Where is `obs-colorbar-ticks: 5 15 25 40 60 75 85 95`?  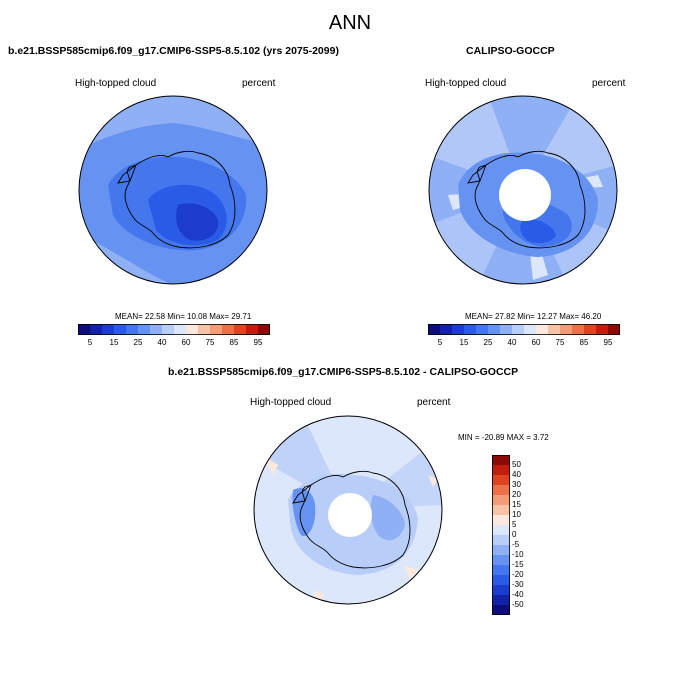 obs-colorbar-ticks: 5 15 25 40 60 75 85 95 is located at coordinates (524, 344).